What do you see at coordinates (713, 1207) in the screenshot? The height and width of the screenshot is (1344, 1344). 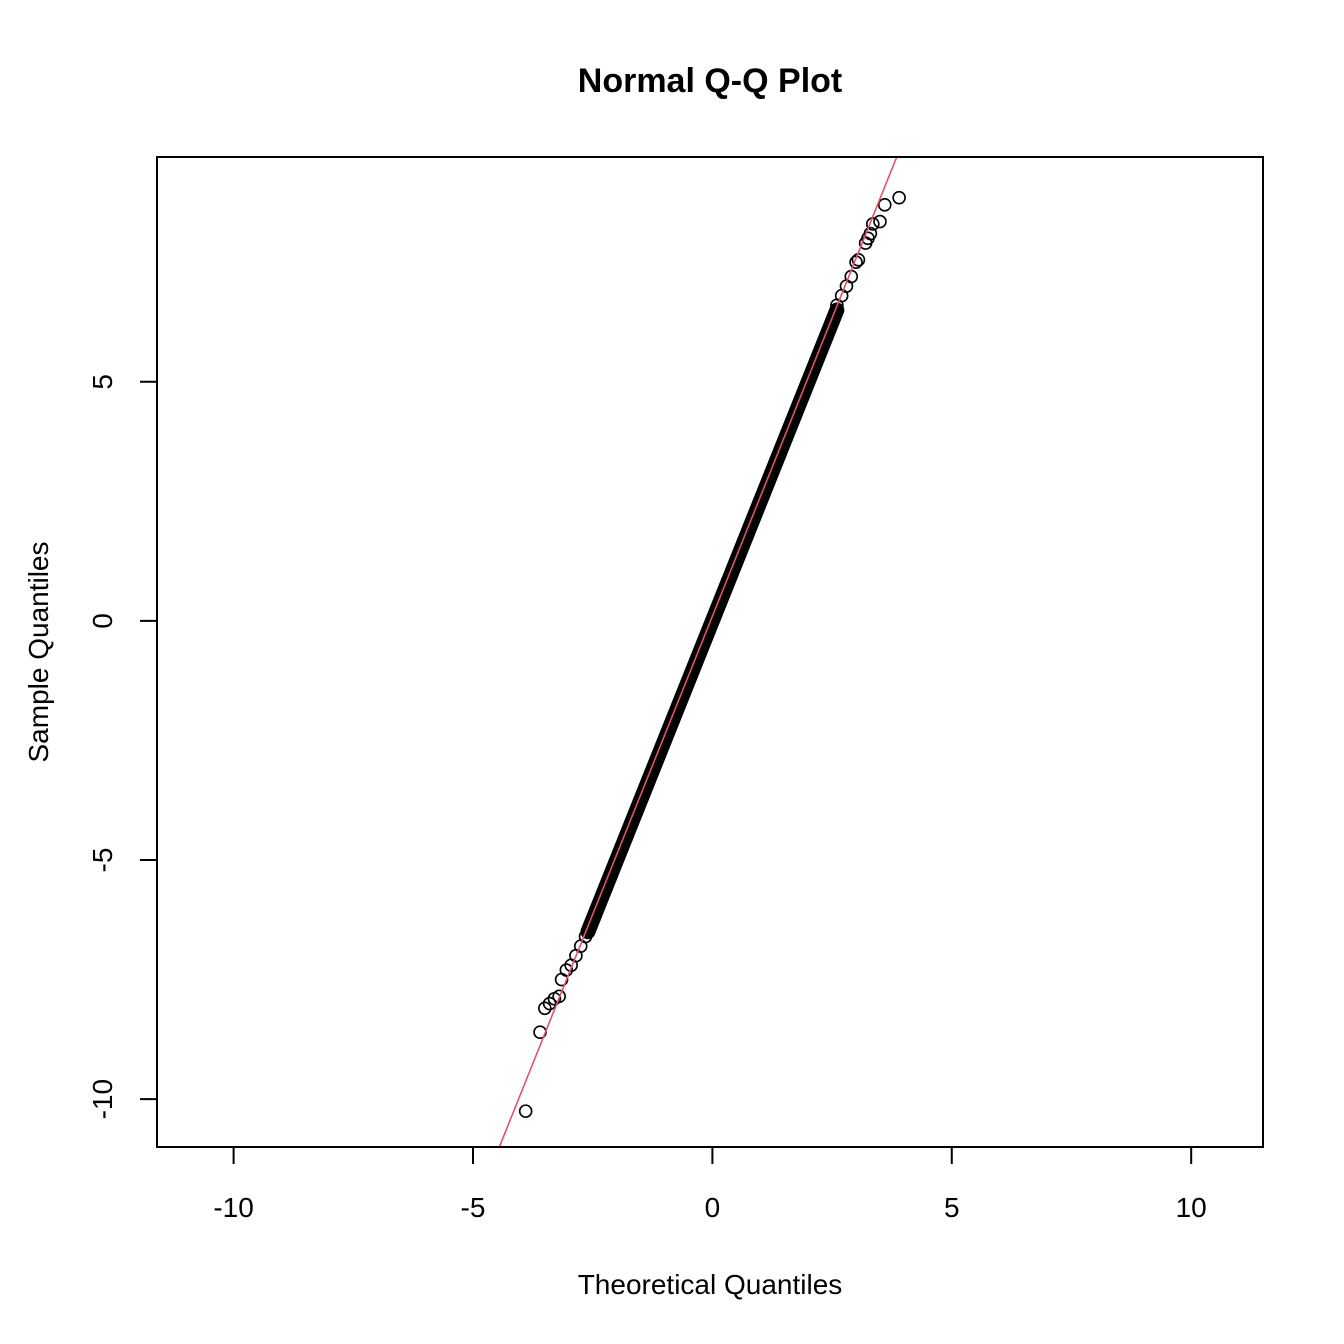 I see `x-tick-label: 0` at bounding box center [713, 1207].